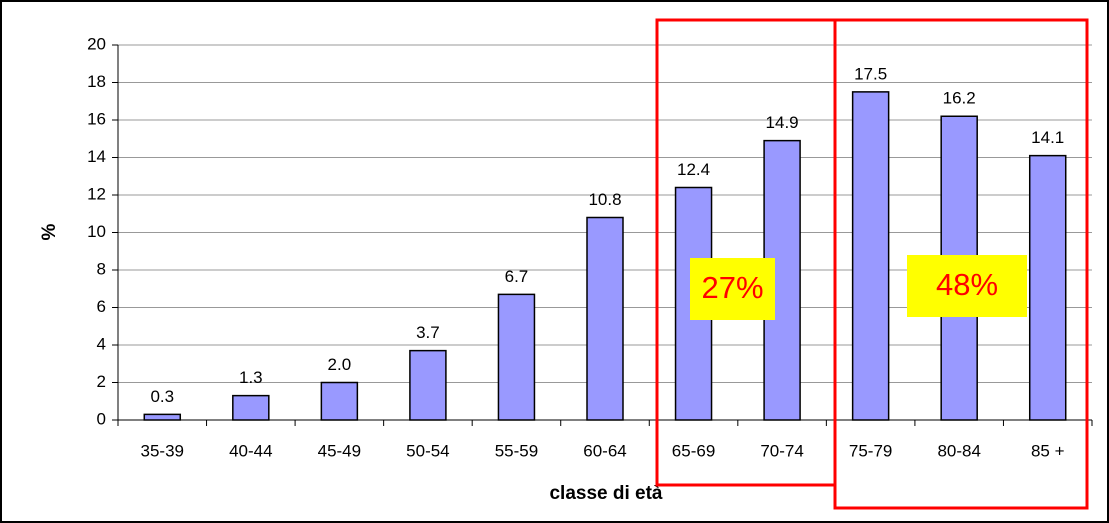 The image size is (1109, 523). Describe the element at coordinates (870, 450) in the screenshot. I see `x-tick-label: 75-79` at that location.